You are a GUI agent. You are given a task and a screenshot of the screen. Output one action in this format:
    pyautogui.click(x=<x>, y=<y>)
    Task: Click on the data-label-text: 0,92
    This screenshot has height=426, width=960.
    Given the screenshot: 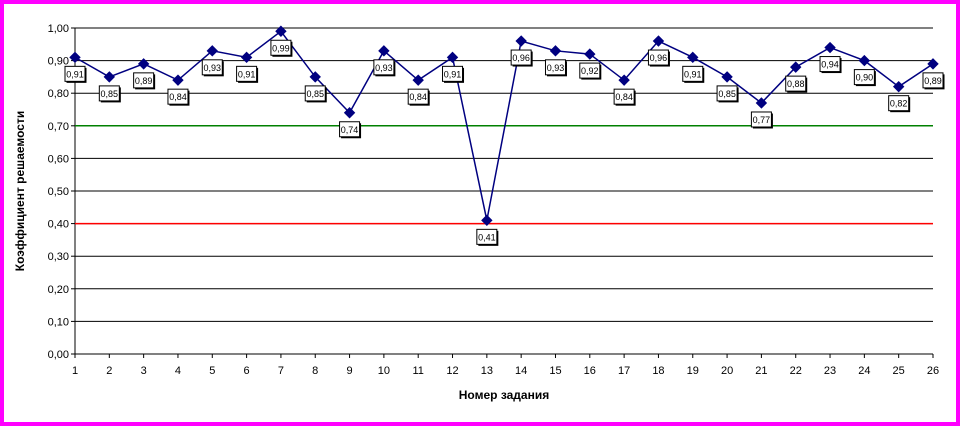 What is the action you would take?
    pyautogui.click(x=590, y=71)
    